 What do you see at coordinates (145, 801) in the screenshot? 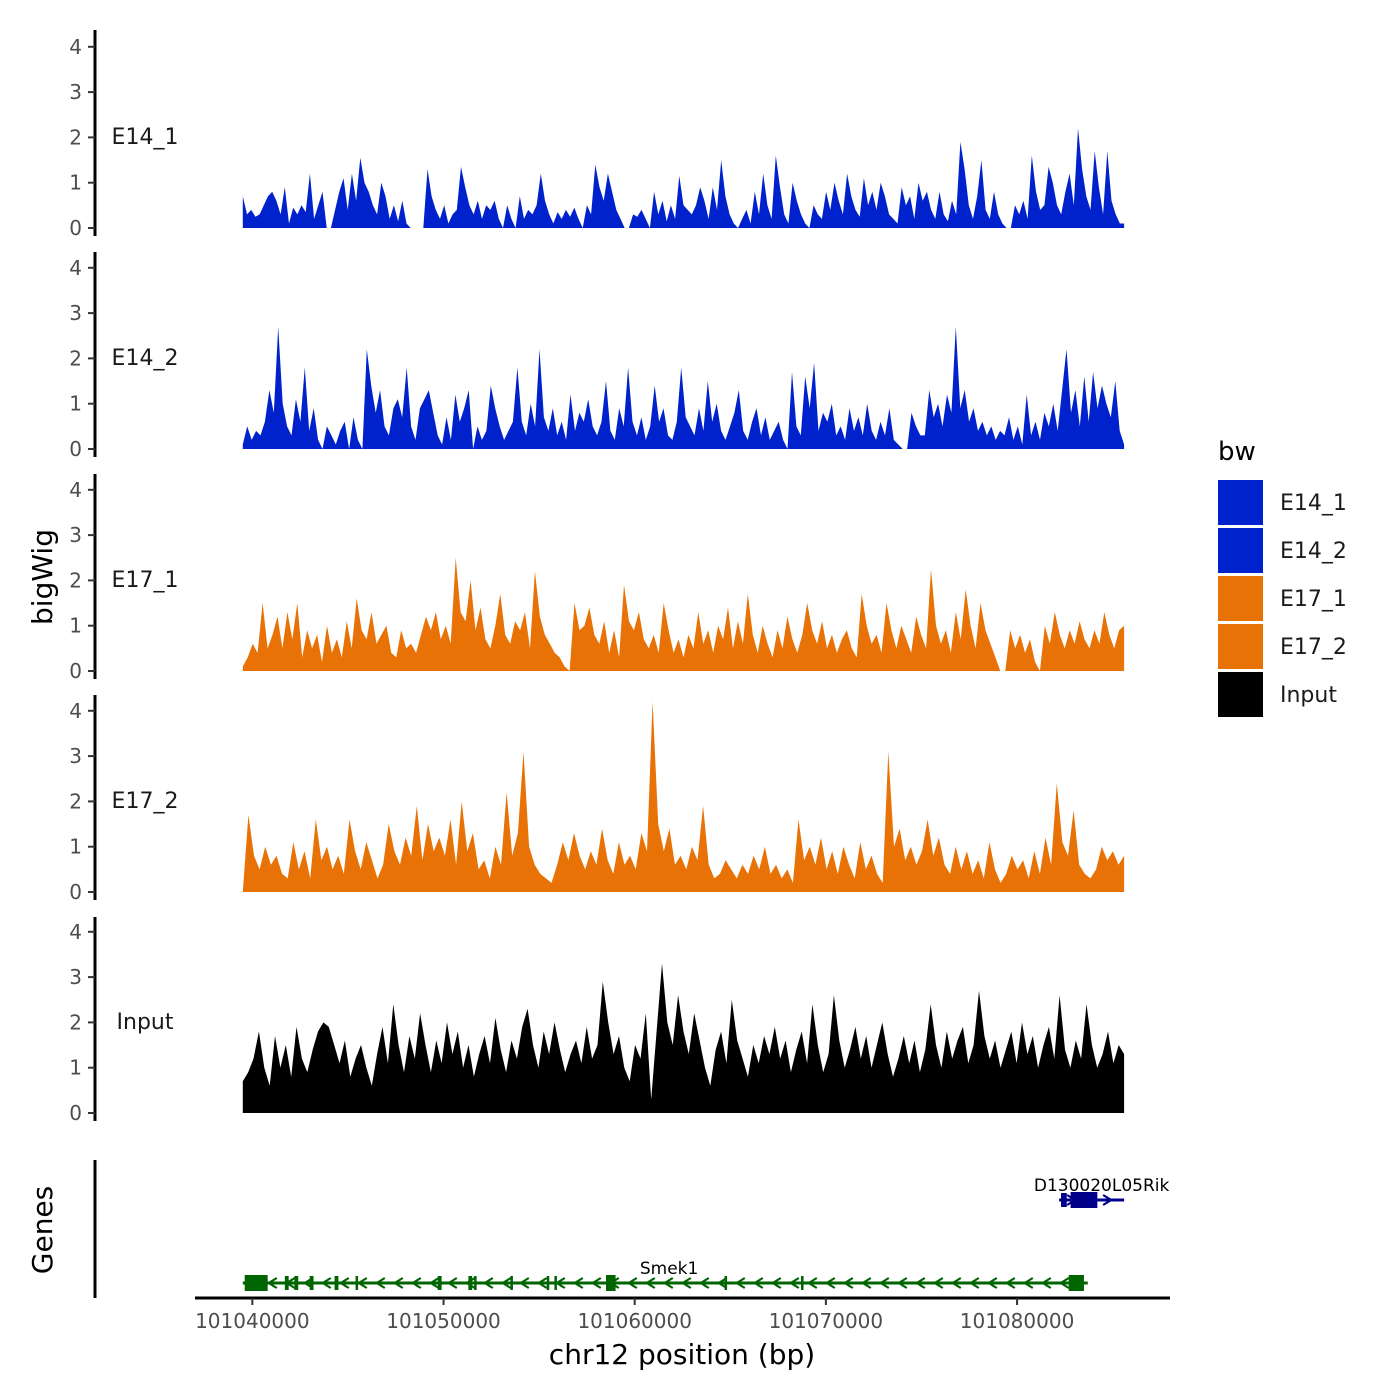
I see `track-label: E17_2` at bounding box center [145, 801].